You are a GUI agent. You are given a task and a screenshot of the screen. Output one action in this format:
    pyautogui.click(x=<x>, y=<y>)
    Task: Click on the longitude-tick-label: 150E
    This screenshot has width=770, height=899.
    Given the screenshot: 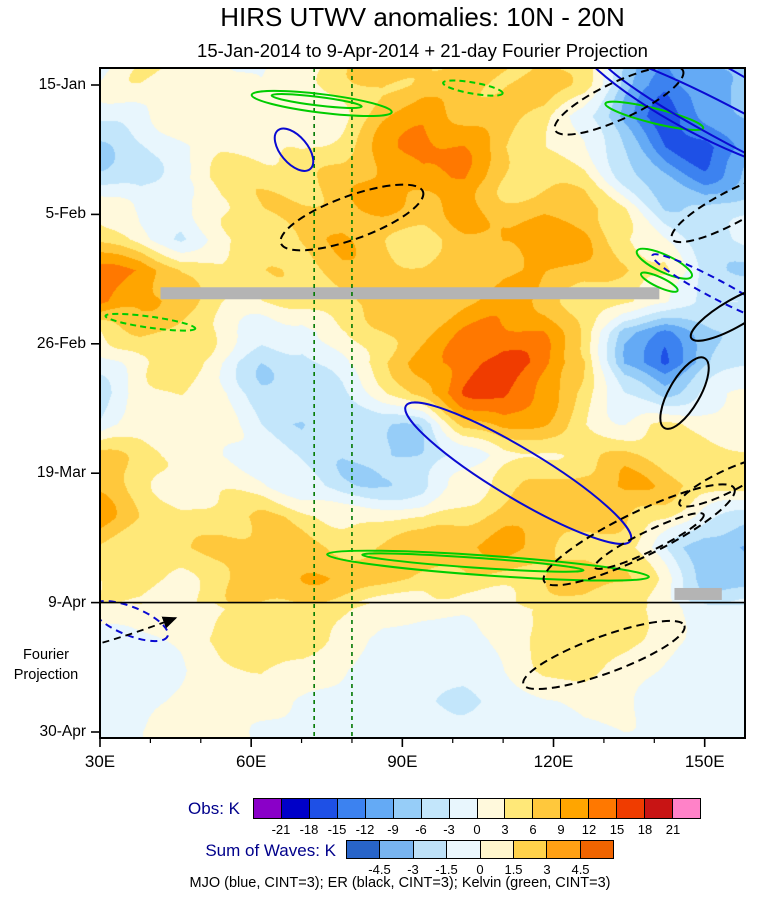 What is the action you would take?
    pyautogui.click(x=704, y=761)
    